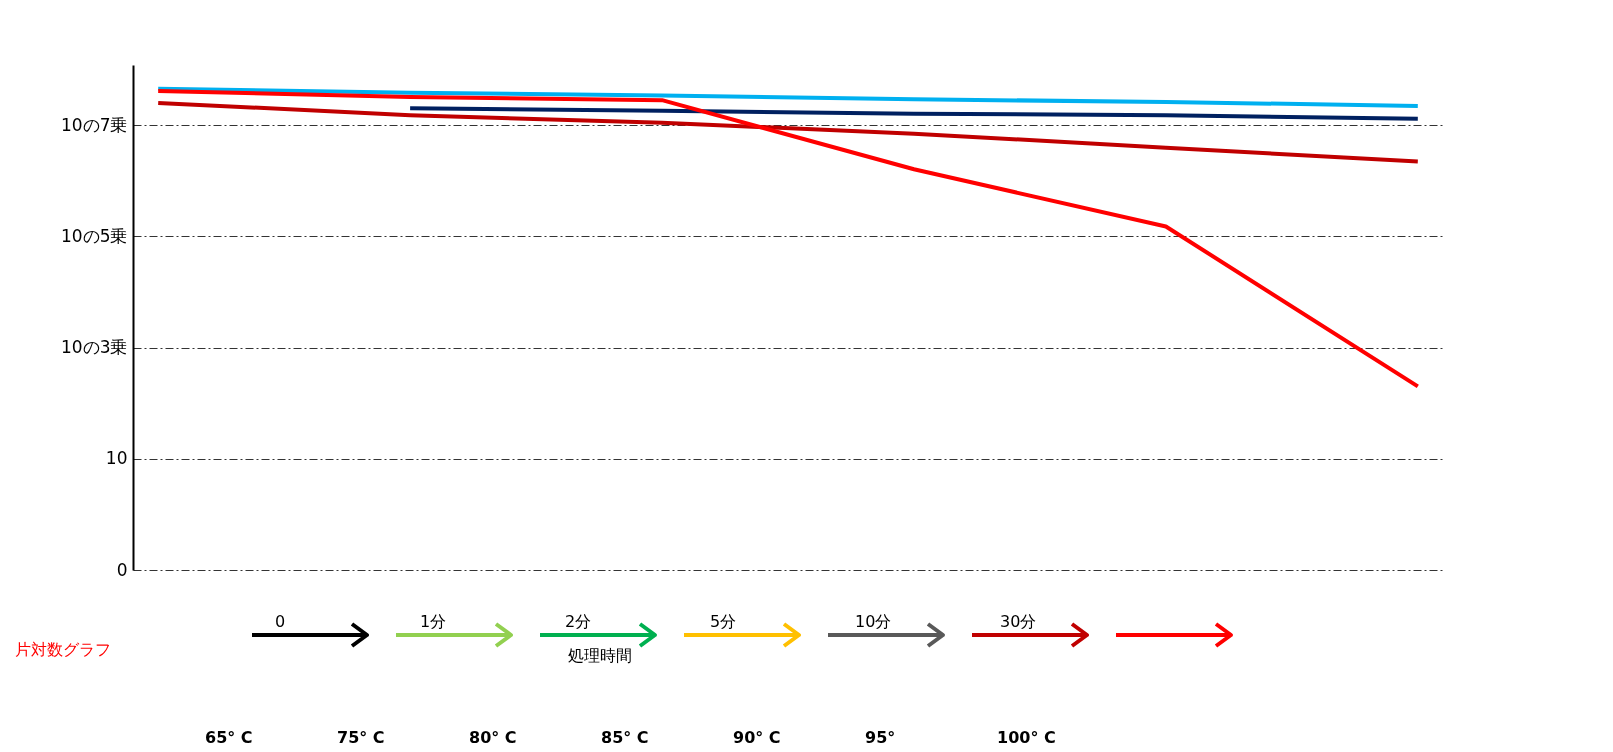 This screenshot has width=1613, height=752. I want to click on text: 30分, so click(1018, 622).